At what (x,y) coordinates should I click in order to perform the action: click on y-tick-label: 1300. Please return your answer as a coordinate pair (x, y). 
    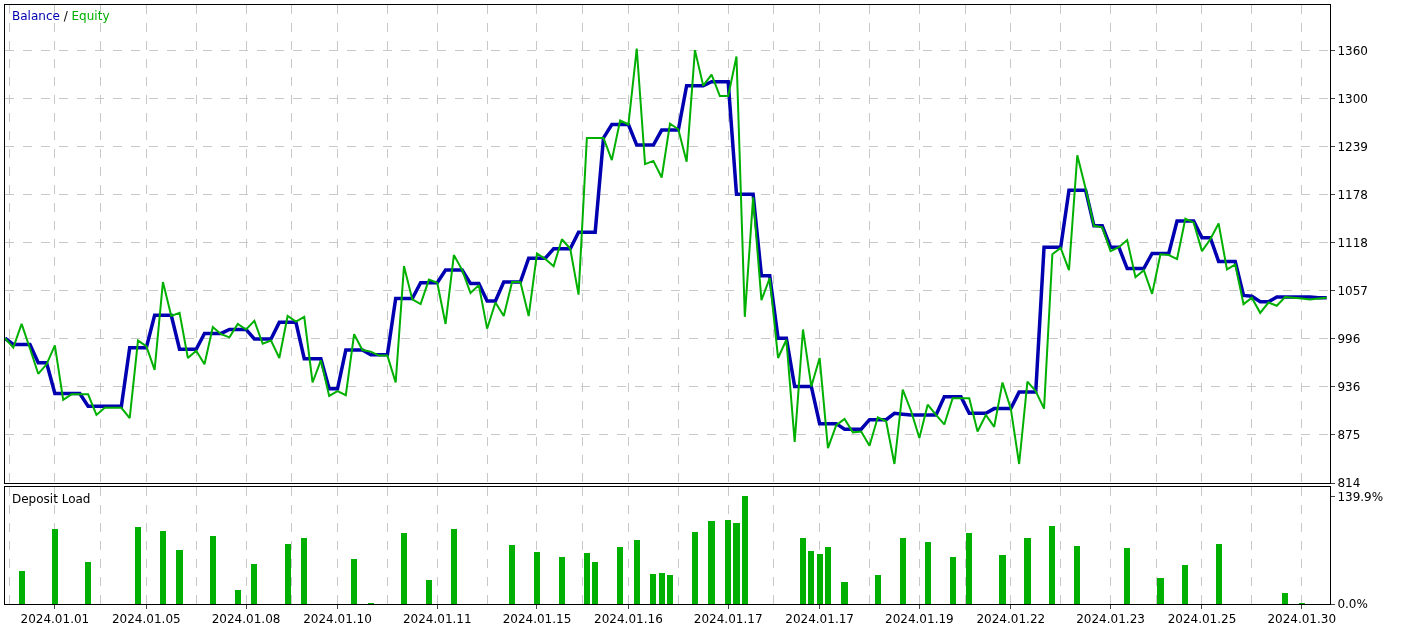
    Looking at the image, I should click on (1352, 98).